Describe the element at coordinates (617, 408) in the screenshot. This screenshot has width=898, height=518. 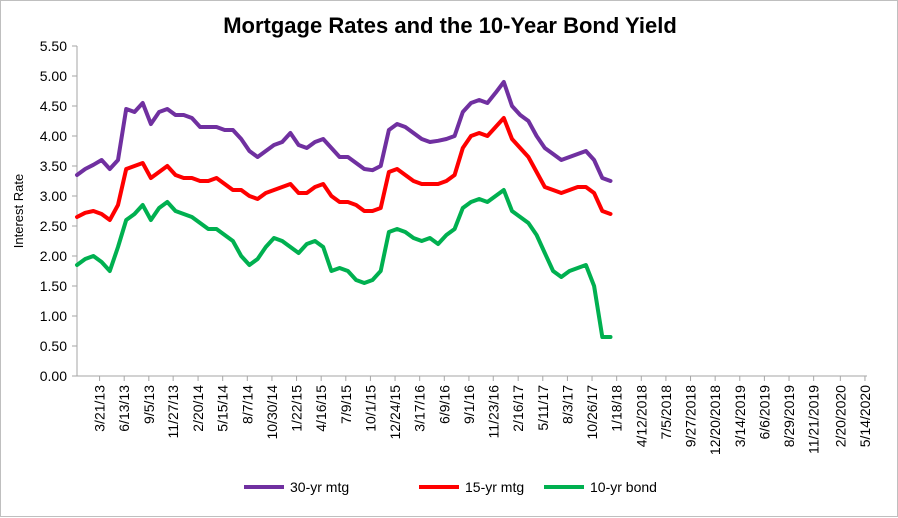
I see `x-tick-label: 1/18/18` at that location.